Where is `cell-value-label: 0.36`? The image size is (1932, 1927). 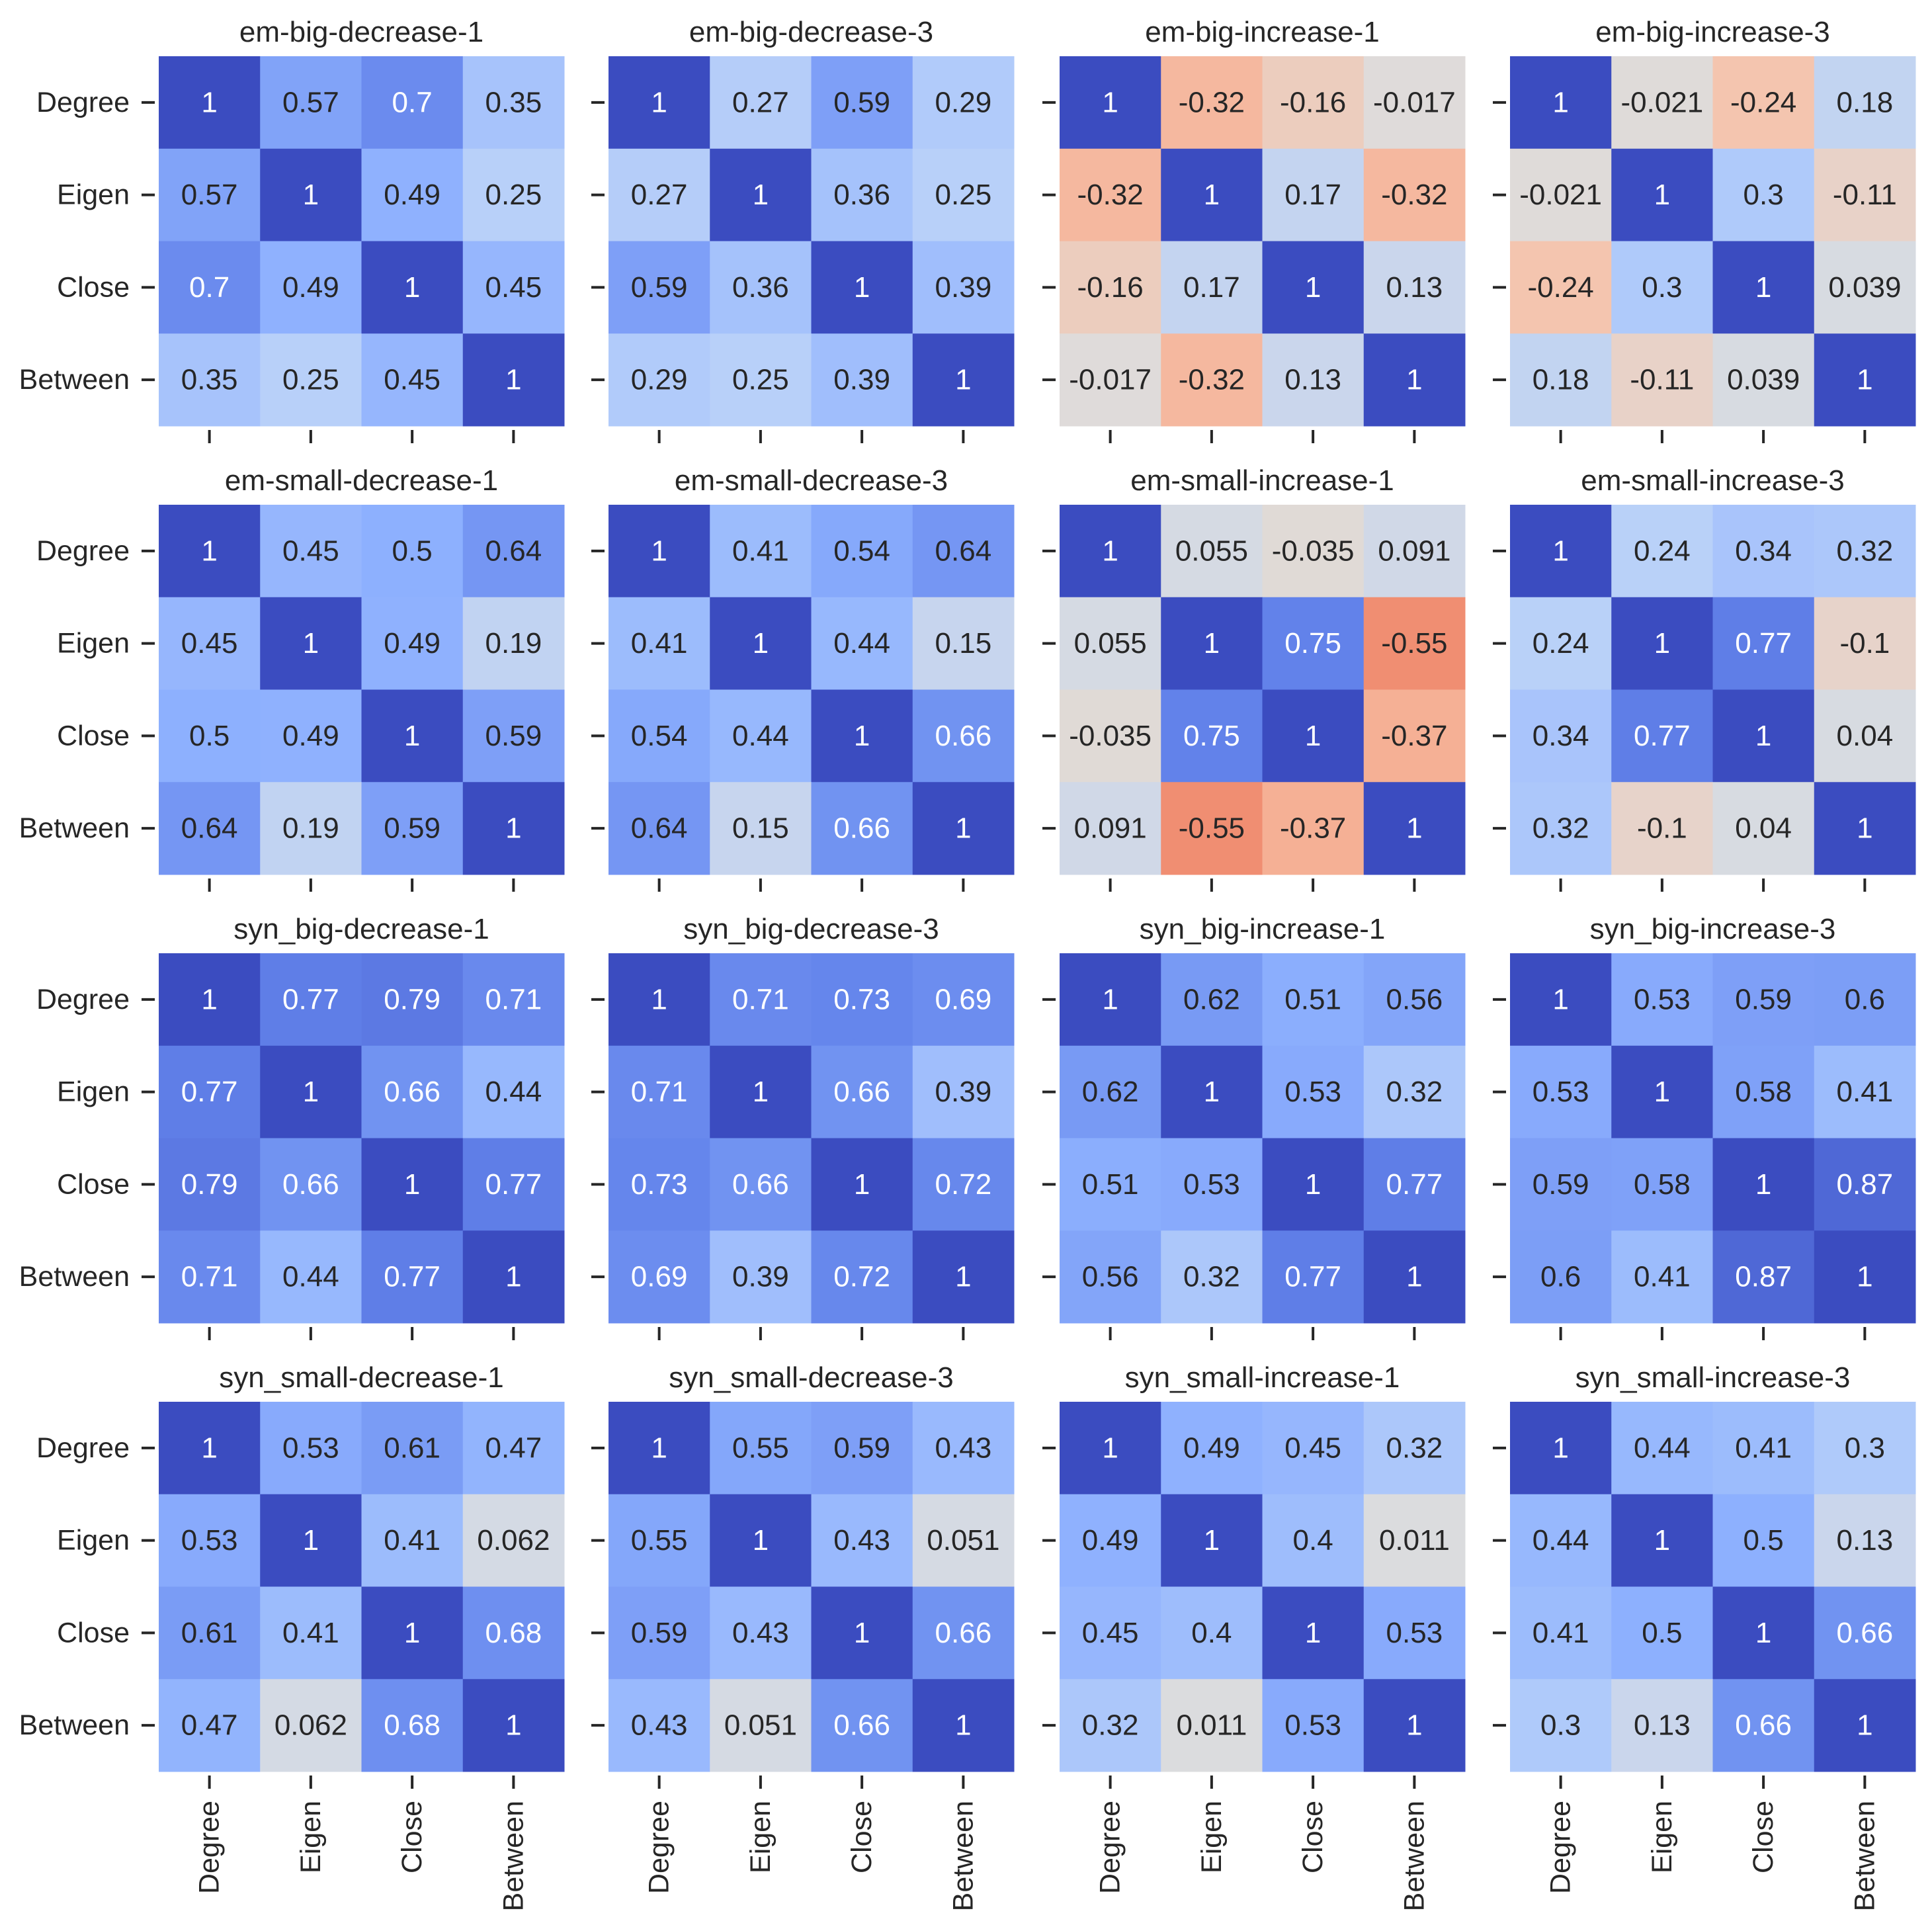
cell-value-label: 0.36 is located at coordinates (861, 195).